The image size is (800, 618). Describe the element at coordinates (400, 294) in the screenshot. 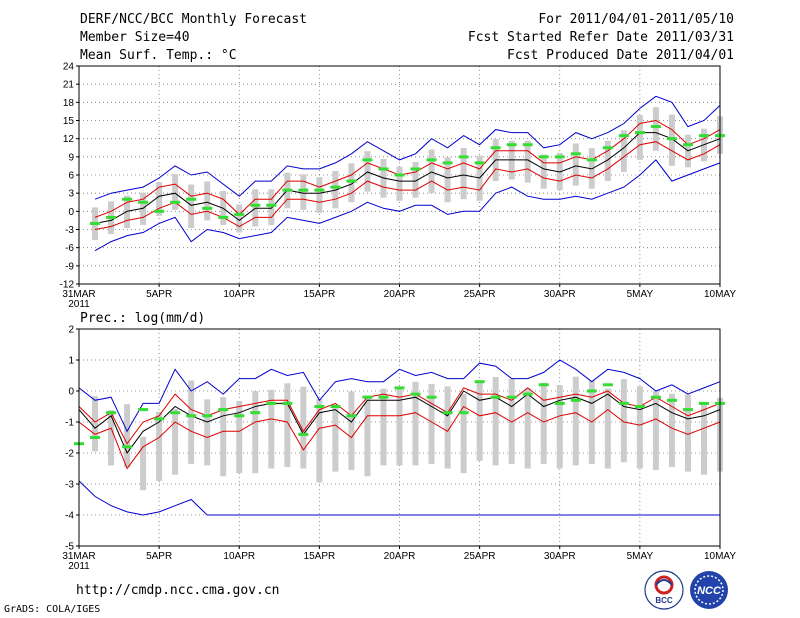

I see `temp-xtick-label: 20APR` at that location.